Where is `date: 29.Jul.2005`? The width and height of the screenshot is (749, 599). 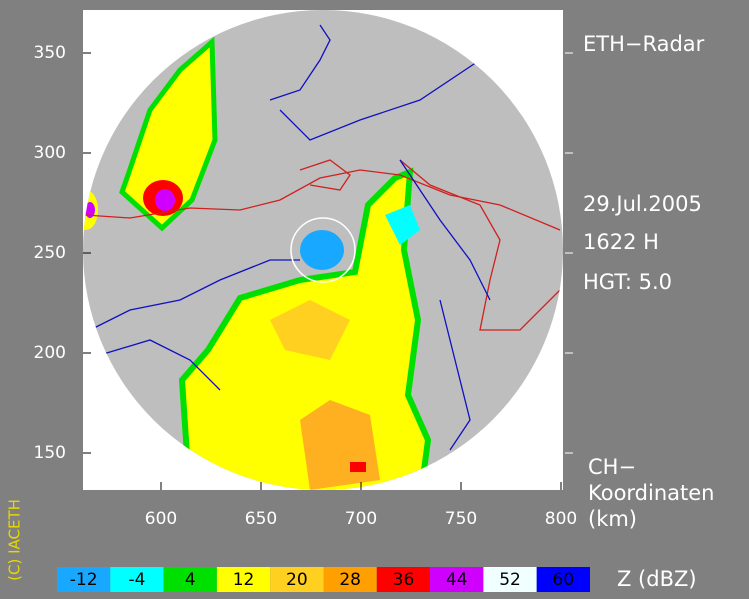 date: 29.Jul.2005 is located at coordinates (642, 204).